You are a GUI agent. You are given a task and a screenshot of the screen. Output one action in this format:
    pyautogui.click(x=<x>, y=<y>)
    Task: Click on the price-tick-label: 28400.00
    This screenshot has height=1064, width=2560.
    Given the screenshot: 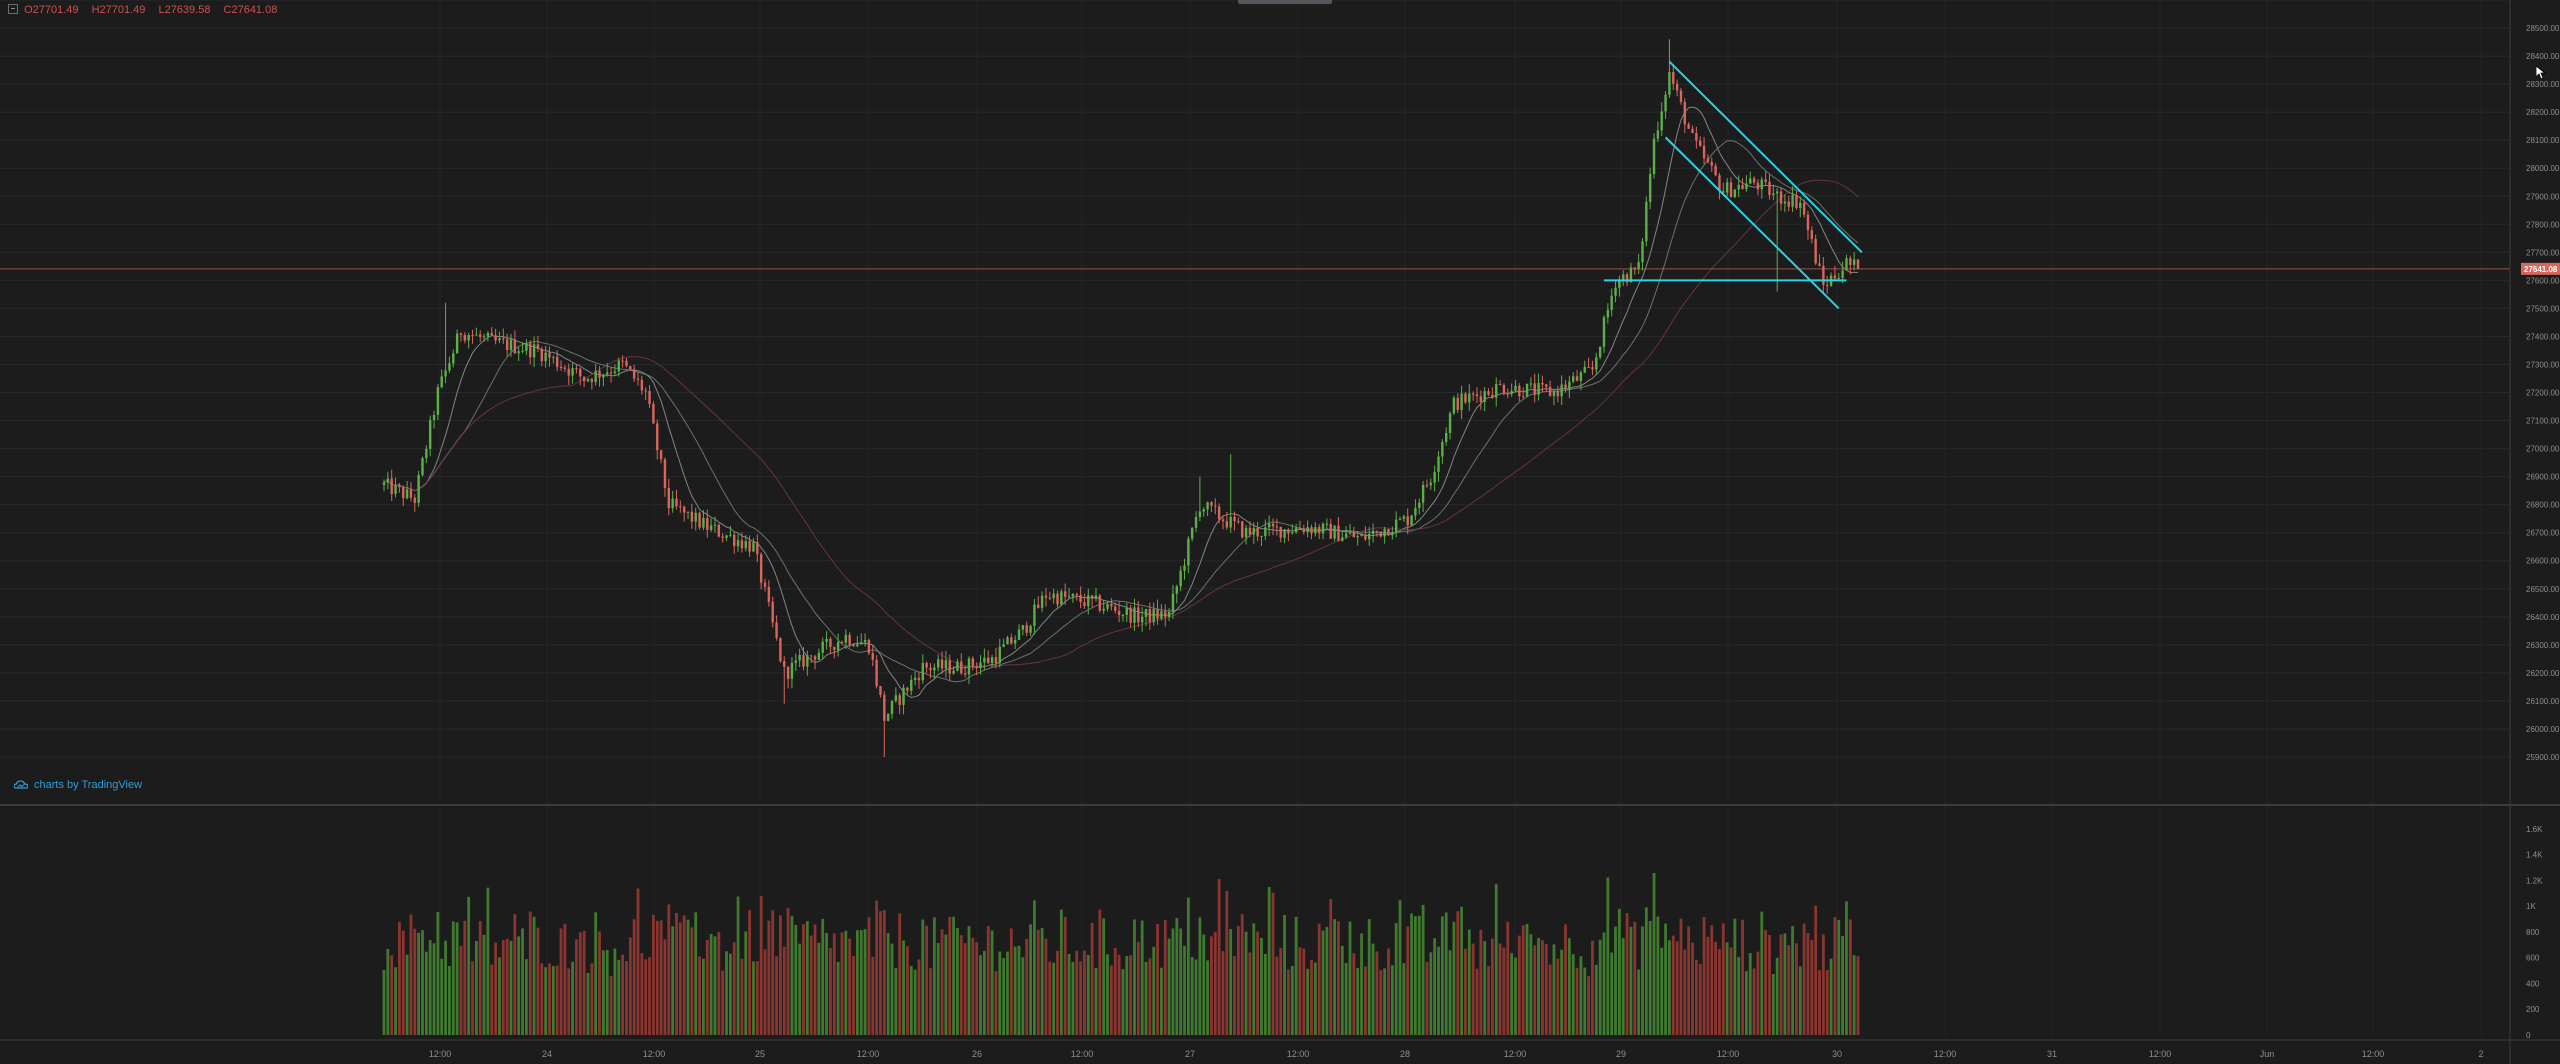 What is the action you would take?
    pyautogui.click(x=2543, y=56)
    